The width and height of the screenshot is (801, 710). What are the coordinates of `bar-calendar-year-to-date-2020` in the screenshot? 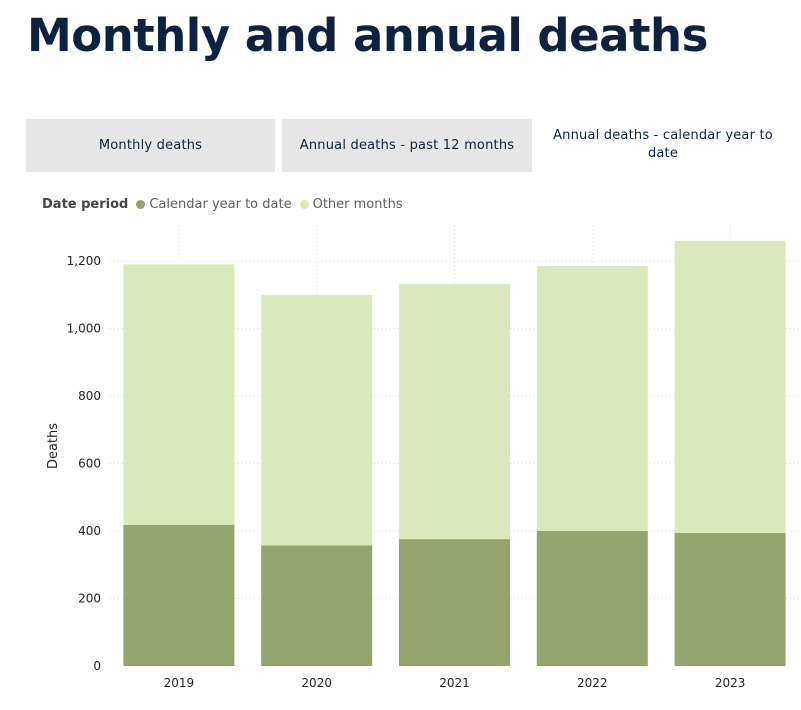 It's located at (317, 605).